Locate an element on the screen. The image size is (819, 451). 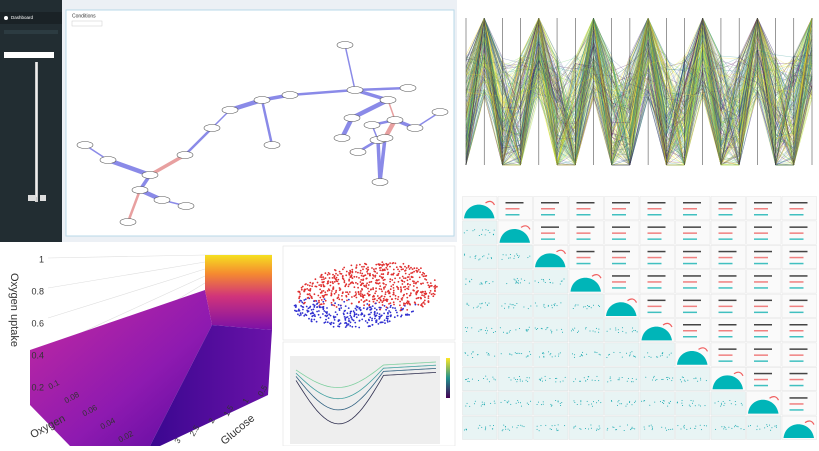
network-title: Conditions is located at coordinates (84, 16).